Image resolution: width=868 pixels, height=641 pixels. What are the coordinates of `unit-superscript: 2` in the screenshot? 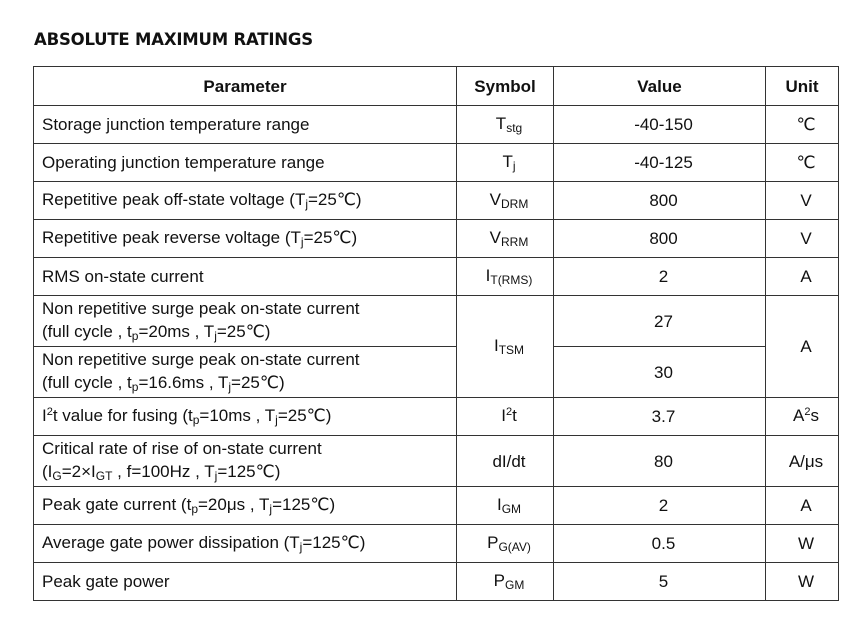 It's located at (807, 411).